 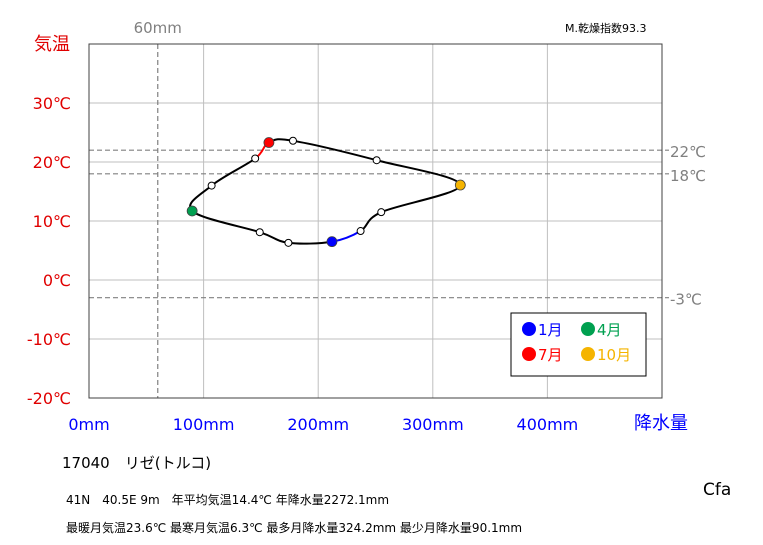 What do you see at coordinates (433, 424) in the screenshot?
I see `x-tick-label: 300mm` at bounding box center [433, 424].